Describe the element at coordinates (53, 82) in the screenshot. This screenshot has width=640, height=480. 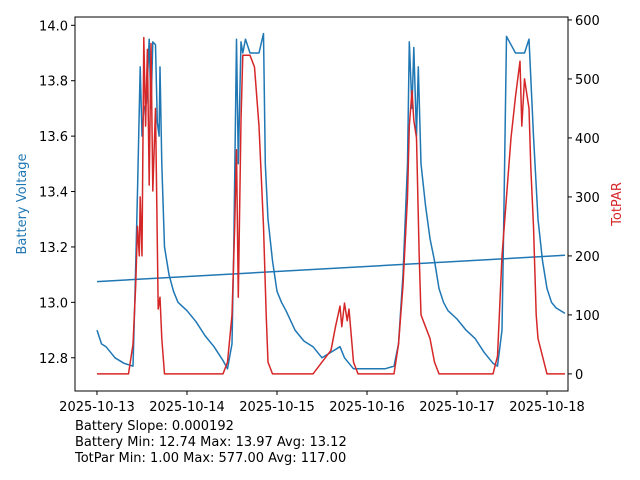
I see `left-tick-label: 13.8` at that location.